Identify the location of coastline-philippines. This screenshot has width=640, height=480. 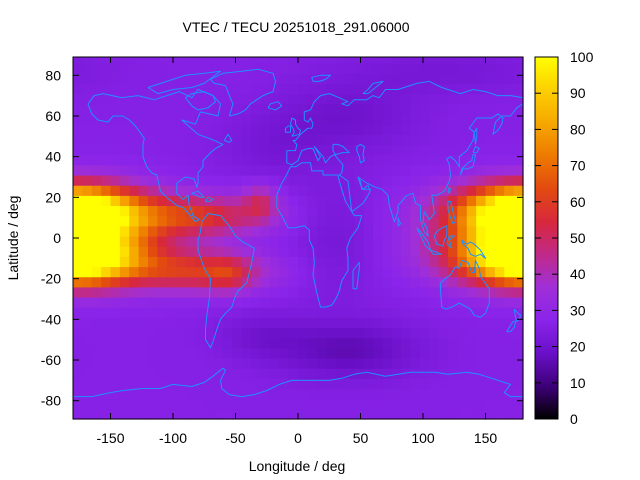
(451, 212).